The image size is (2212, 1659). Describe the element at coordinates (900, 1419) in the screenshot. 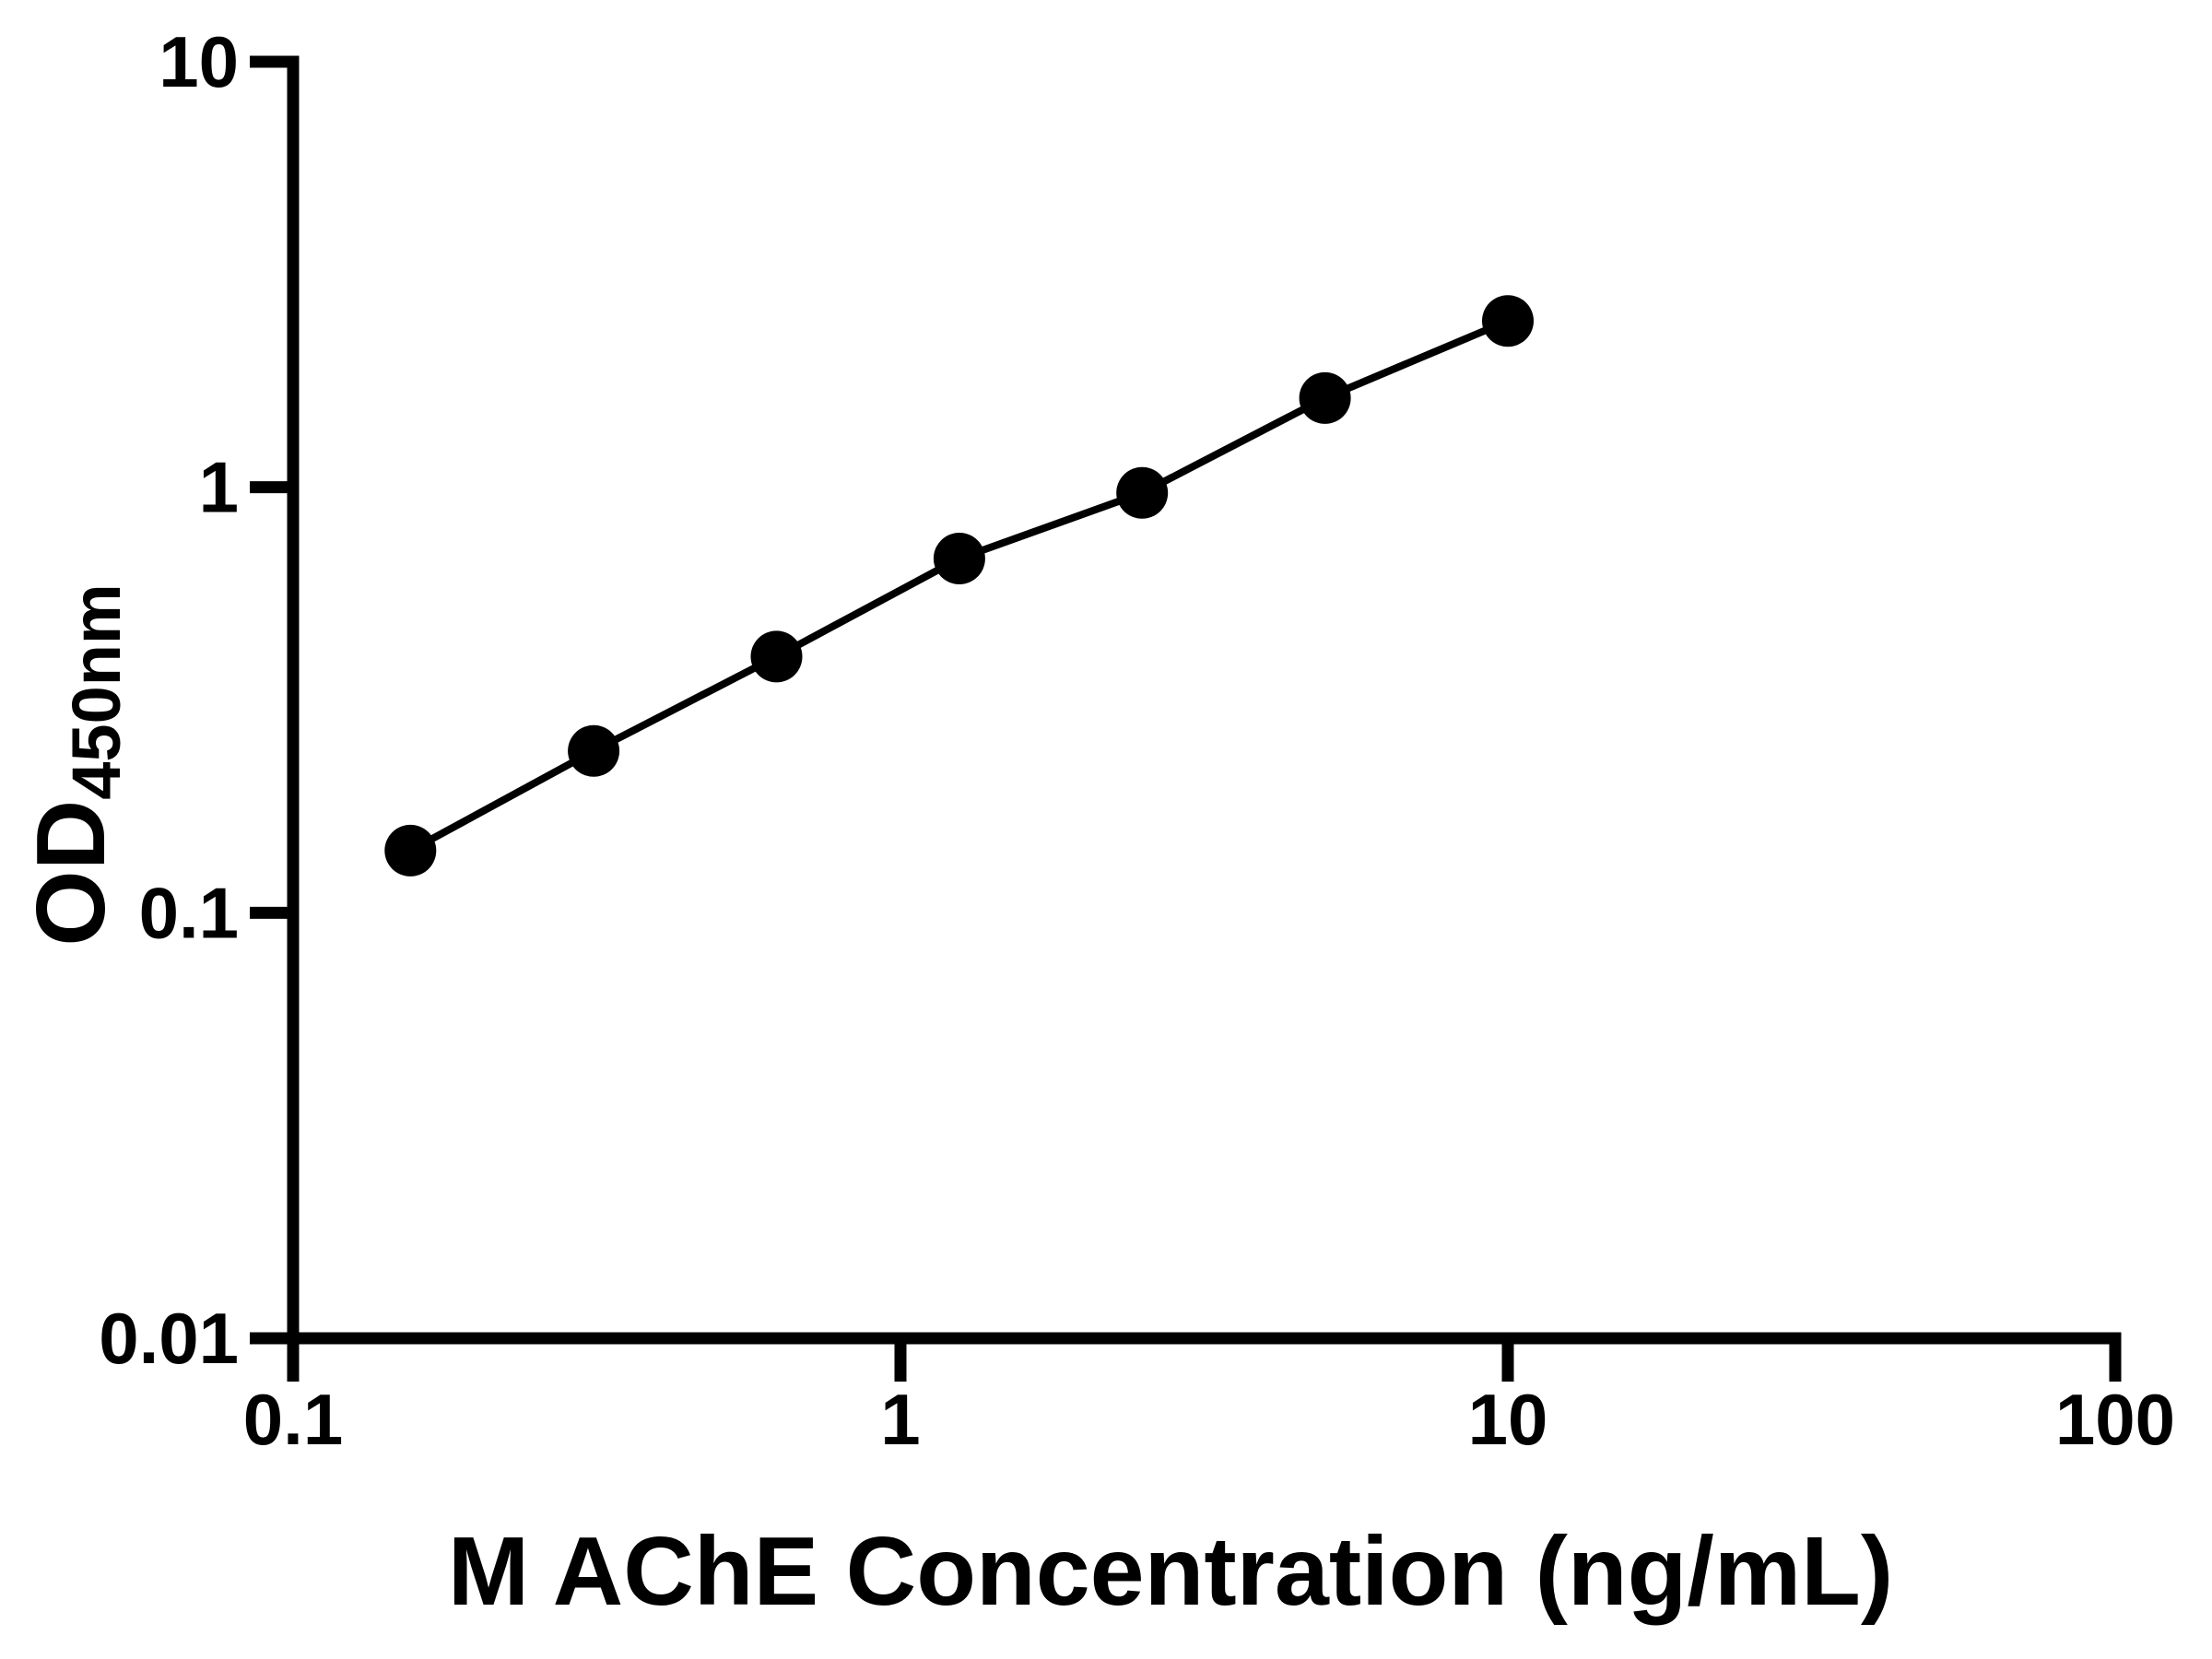

I see `x-axis-tick-label-1: 1` at that location.